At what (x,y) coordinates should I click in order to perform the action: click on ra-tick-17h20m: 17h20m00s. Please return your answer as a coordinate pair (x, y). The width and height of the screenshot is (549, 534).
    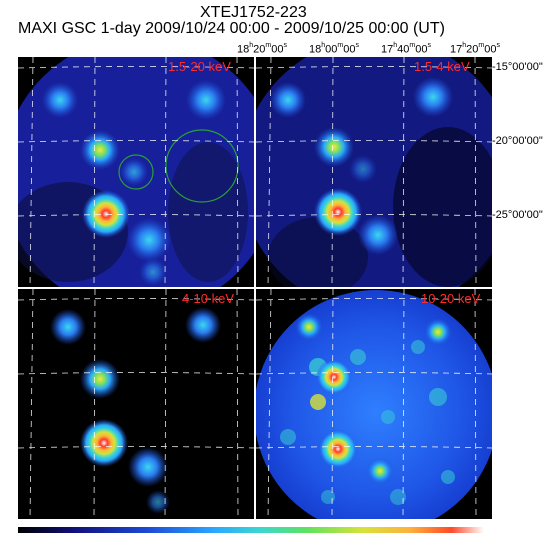
    Looking at the image, I should click on (475, 49).